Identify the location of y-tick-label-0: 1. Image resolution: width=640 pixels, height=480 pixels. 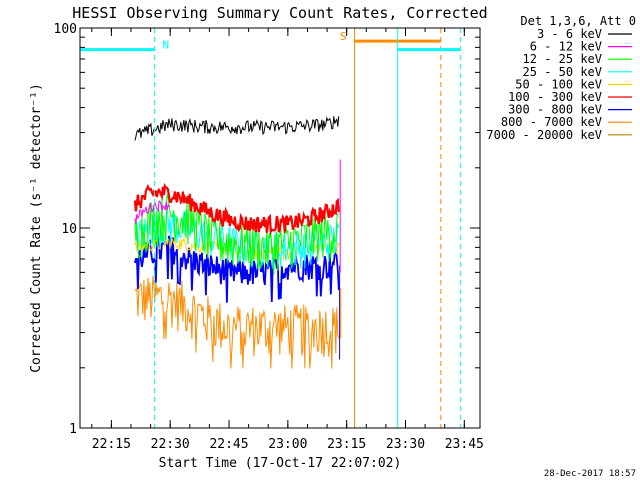
(73, 429).